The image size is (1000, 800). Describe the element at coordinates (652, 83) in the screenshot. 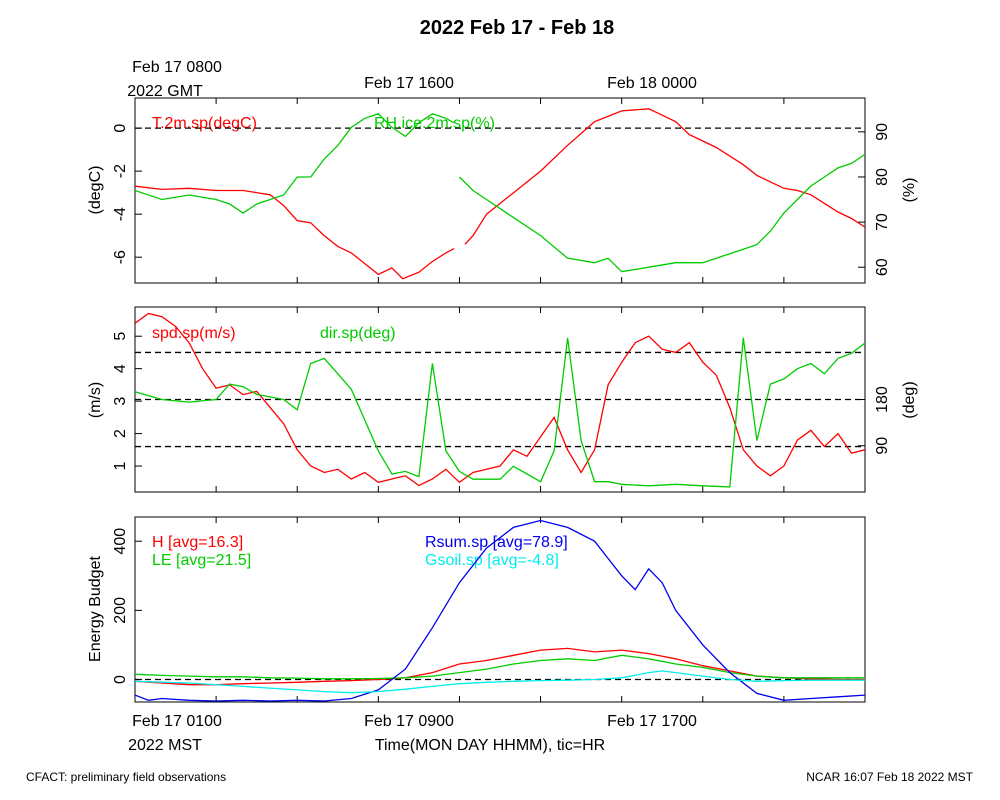

I see `top-tick-label-2: Feb 18 0000` at that location.